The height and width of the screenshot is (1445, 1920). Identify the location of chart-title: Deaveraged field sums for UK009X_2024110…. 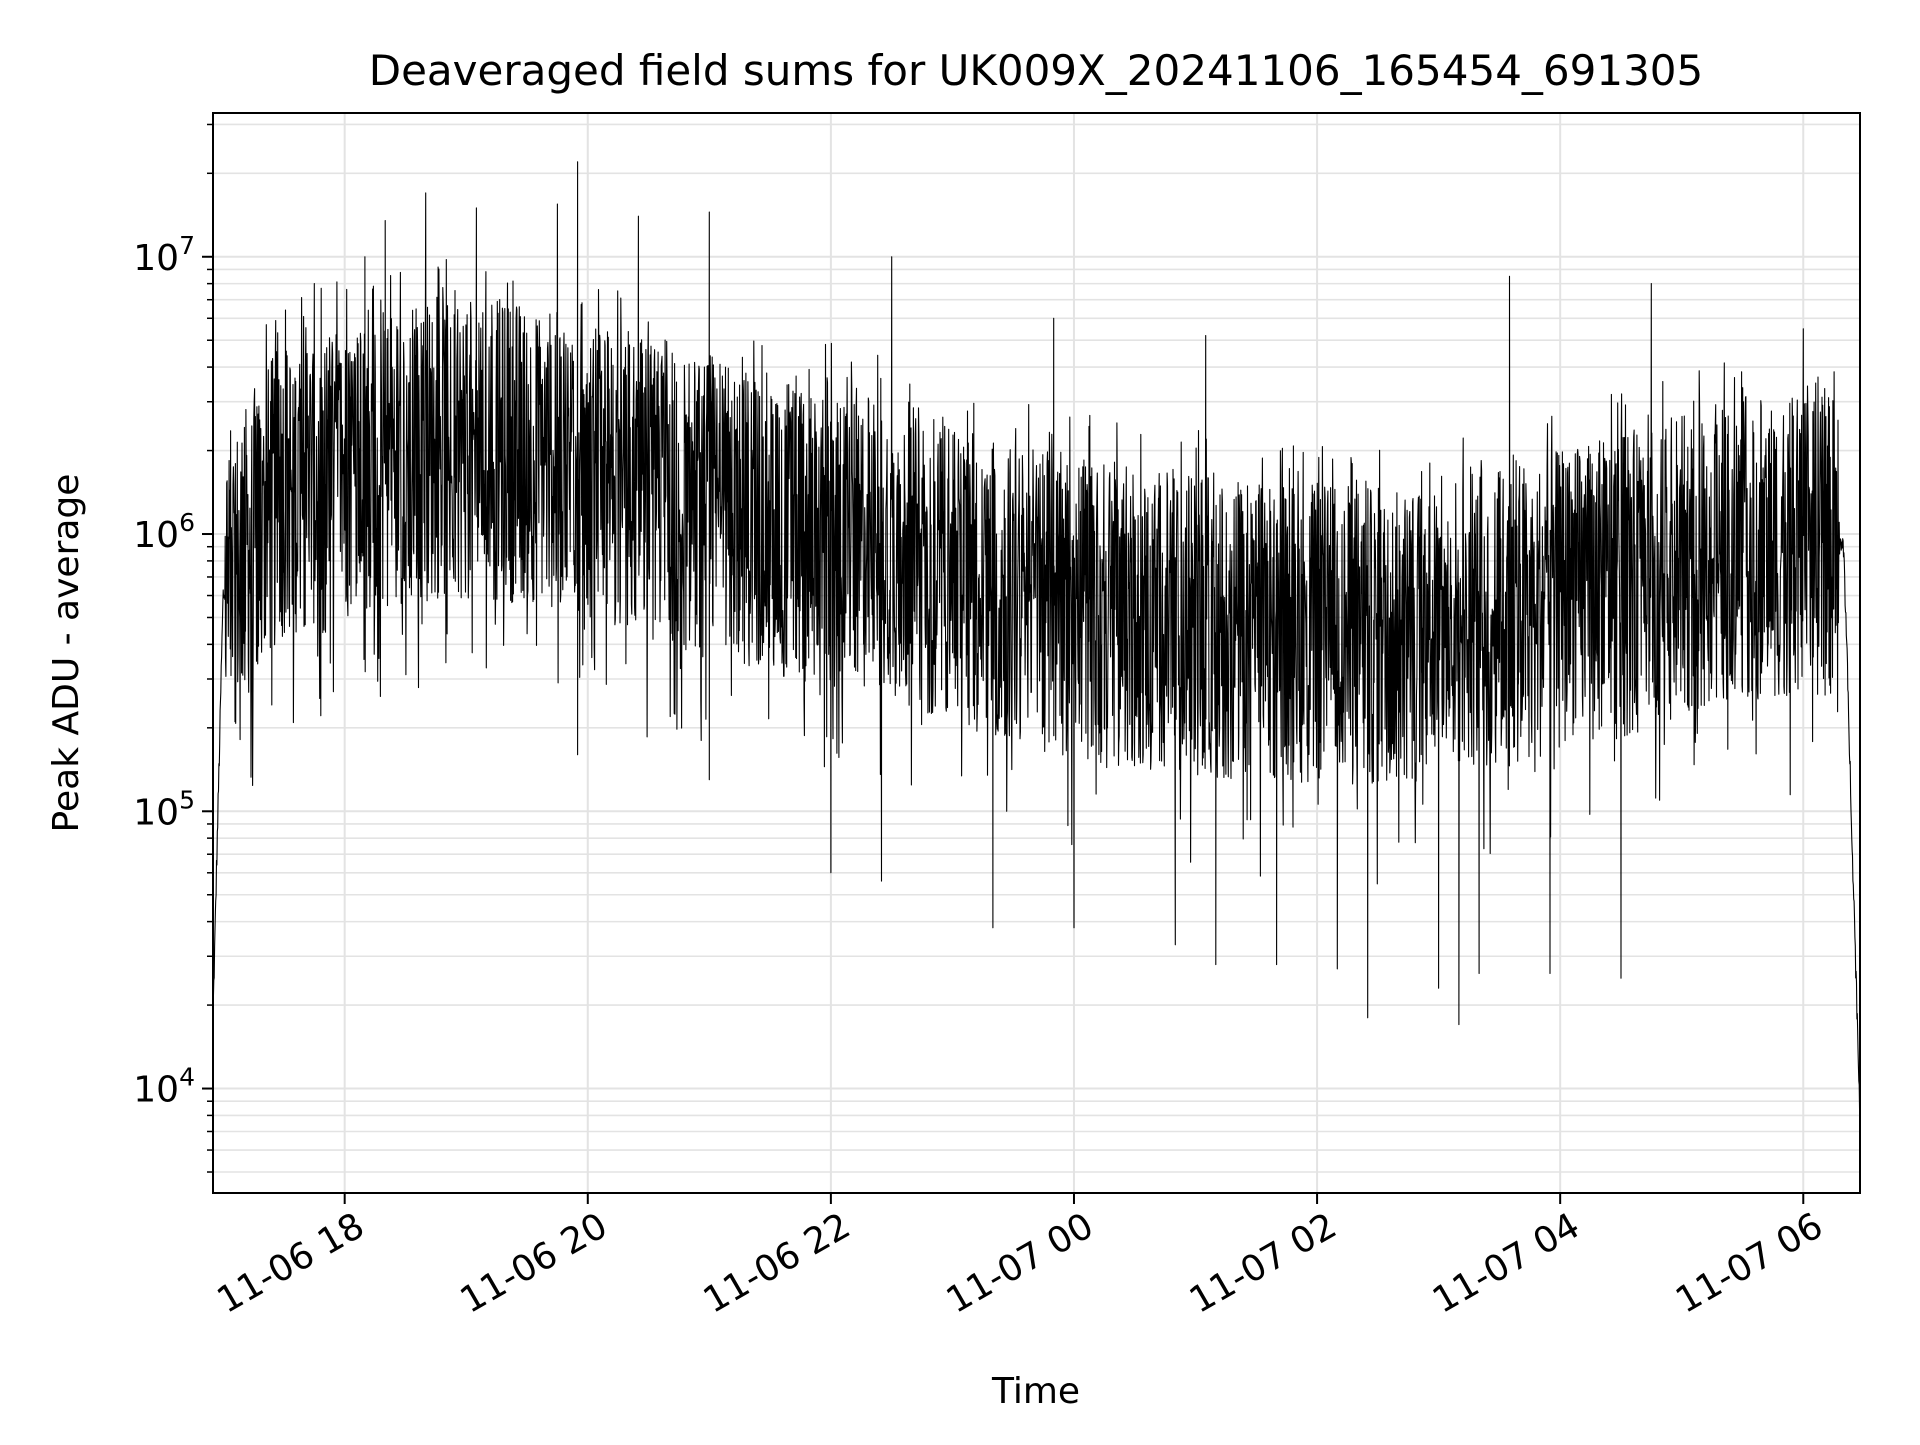
(1036, 70).